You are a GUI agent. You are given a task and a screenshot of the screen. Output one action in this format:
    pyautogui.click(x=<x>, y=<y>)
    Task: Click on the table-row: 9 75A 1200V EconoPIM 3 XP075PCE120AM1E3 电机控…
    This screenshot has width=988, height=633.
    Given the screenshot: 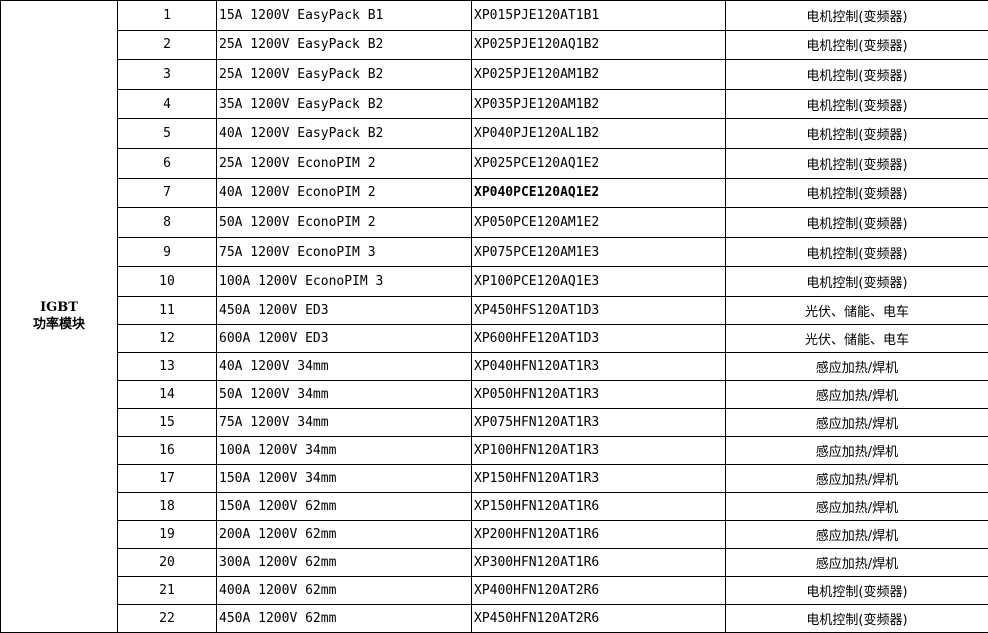 What is the action you would take?
    pyautogui.click(x=494, y=252)
    